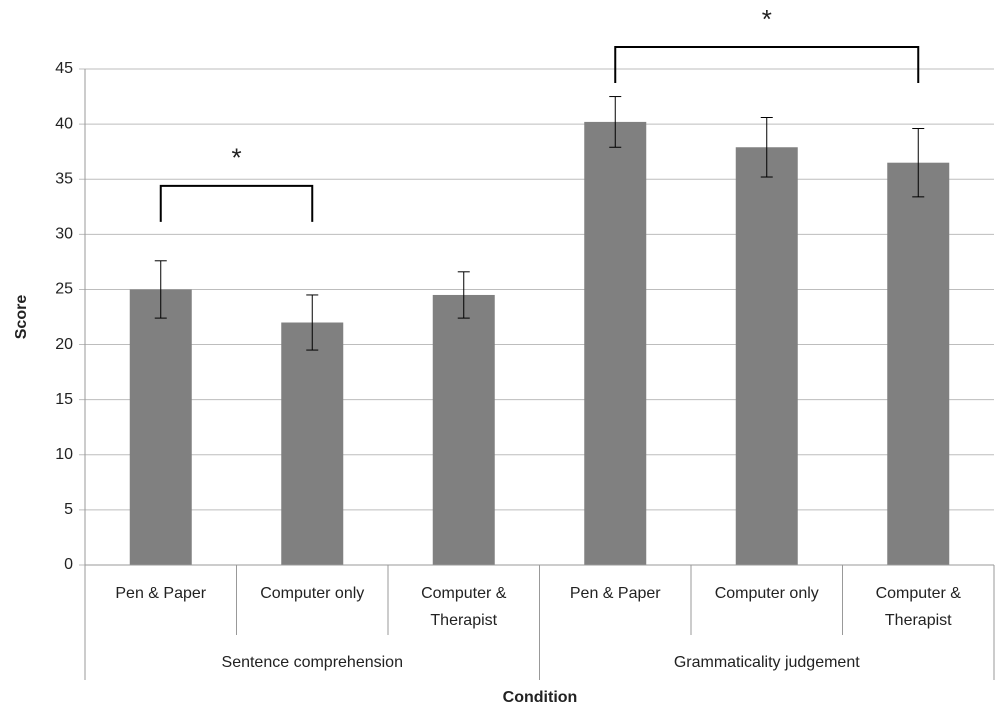 This screenshot has width=995, height=715. I want to click on y-tick-label: 40, so click(64, 123).